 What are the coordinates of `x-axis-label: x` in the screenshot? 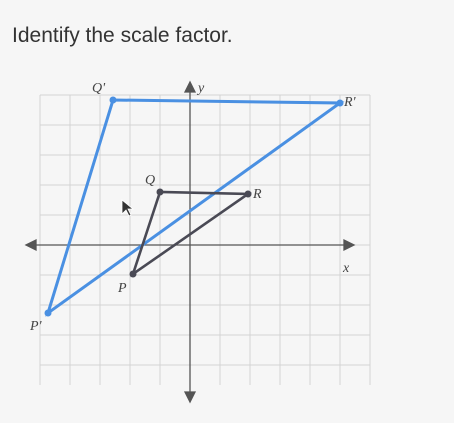 It's located at (346, 268).